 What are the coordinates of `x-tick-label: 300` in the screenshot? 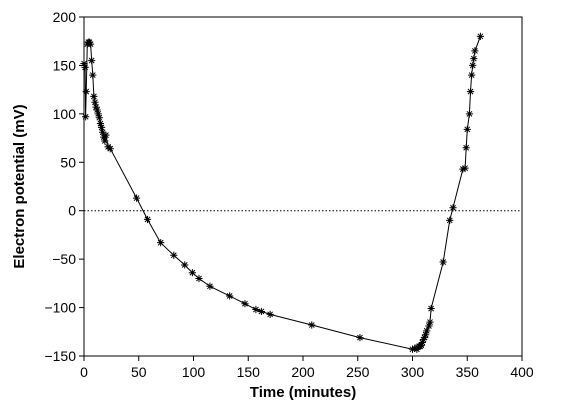 It's located at (413, 372).